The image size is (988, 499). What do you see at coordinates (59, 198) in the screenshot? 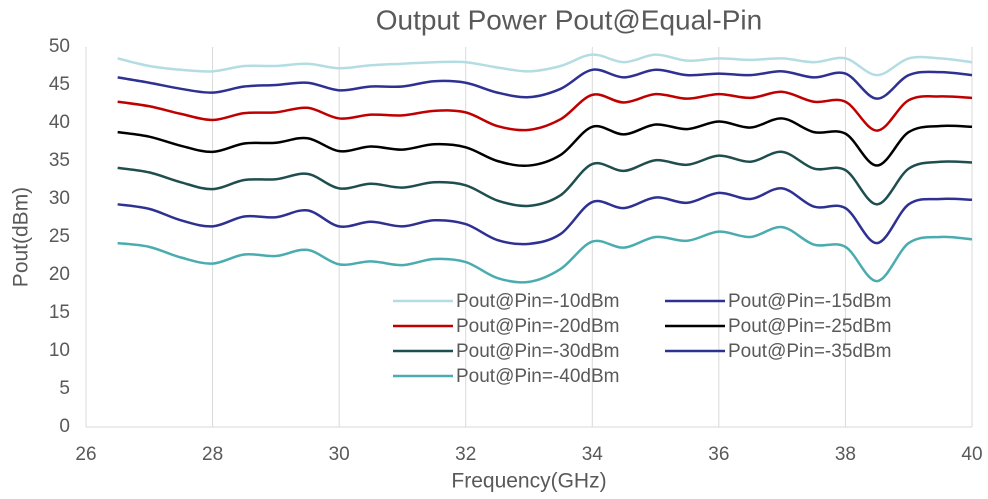
I see `y-tick-label: 30` at bounding box center [59, 198].